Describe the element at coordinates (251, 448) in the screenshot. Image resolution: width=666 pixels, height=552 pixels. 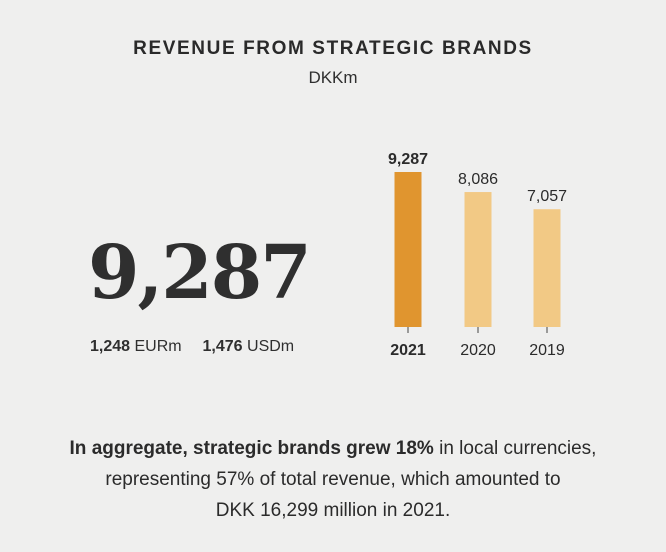
I see `summary-bold: In aggregate, strategic brands grew 18%` at that location.